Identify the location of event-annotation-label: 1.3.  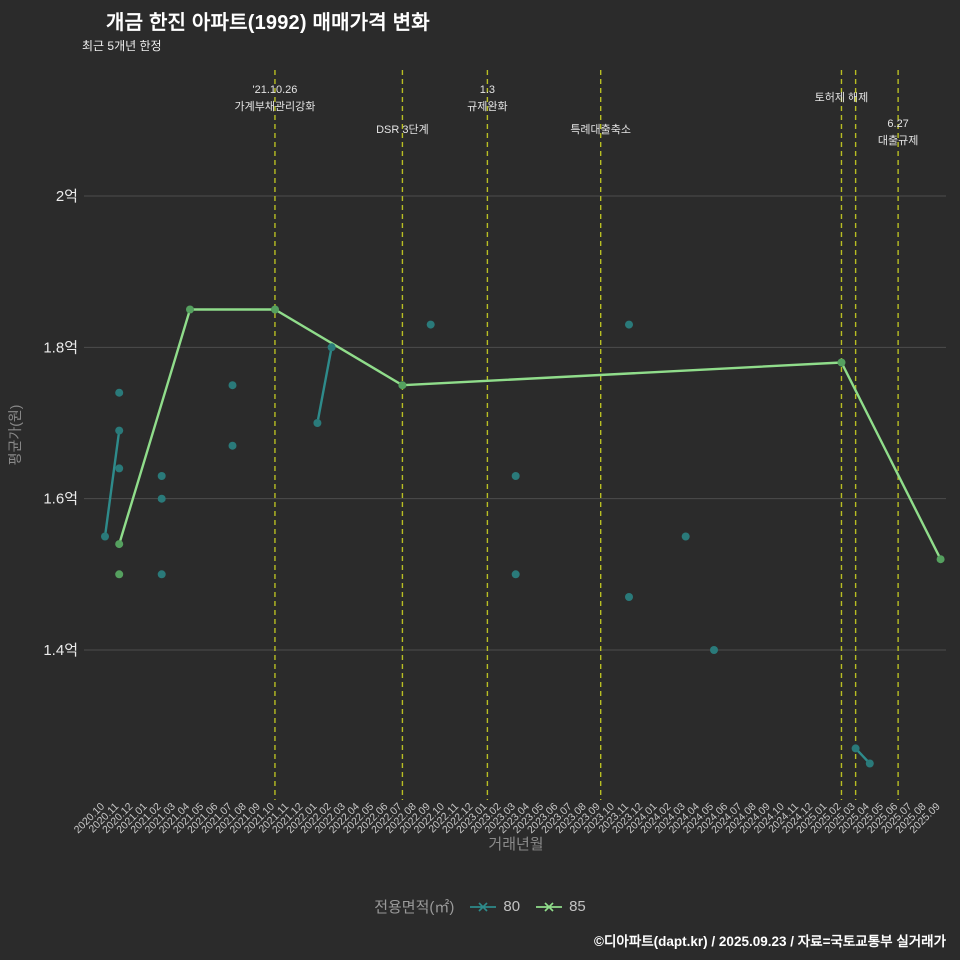
(487, 90).